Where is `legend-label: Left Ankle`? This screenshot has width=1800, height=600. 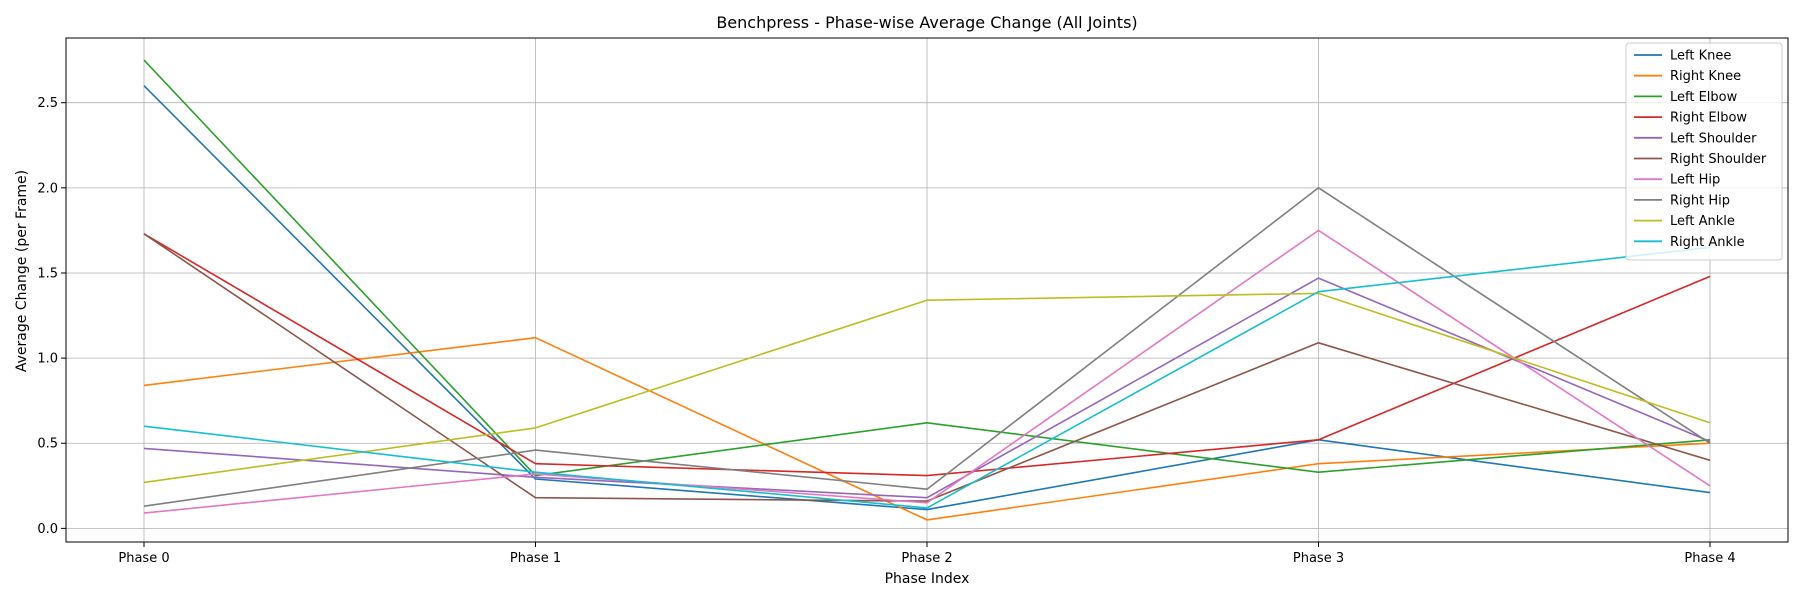
legend-label: Left Ankle is located at coordinates (1702, 221).